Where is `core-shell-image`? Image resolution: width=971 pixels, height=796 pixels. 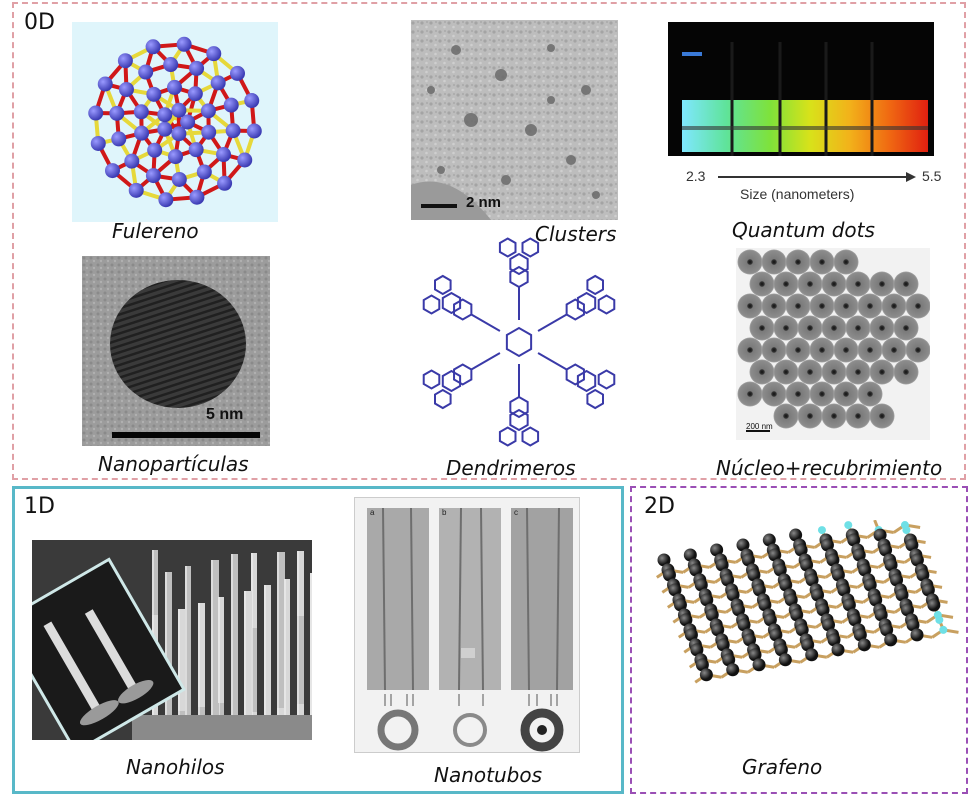
core-shell-image is located at coordinates (833, 344).